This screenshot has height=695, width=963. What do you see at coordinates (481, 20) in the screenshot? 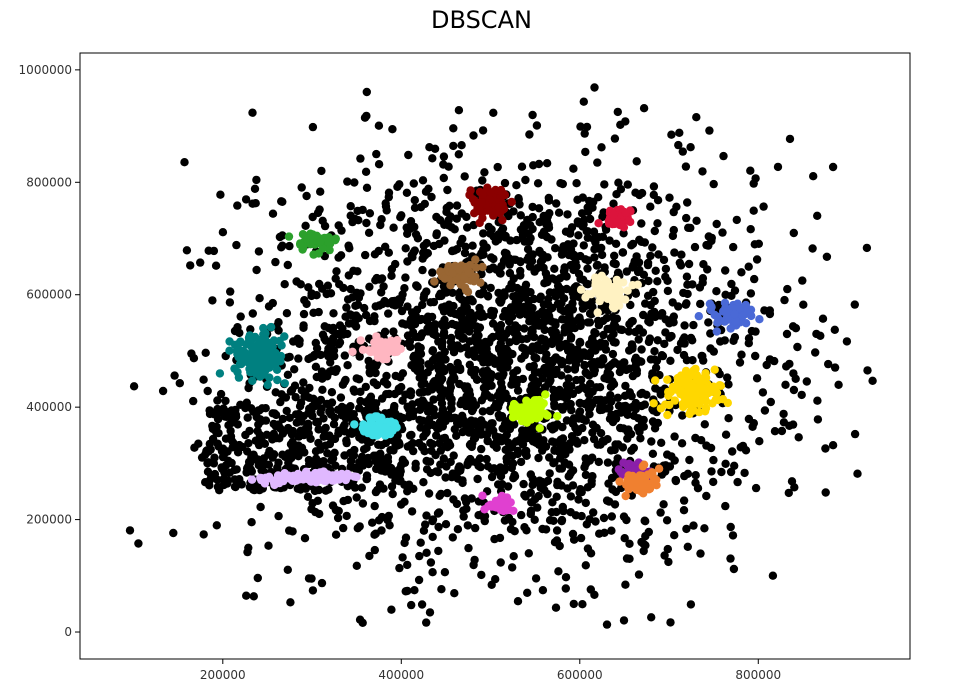
I see `chart-title: DBSCAN` at bounding box center [481, 20].